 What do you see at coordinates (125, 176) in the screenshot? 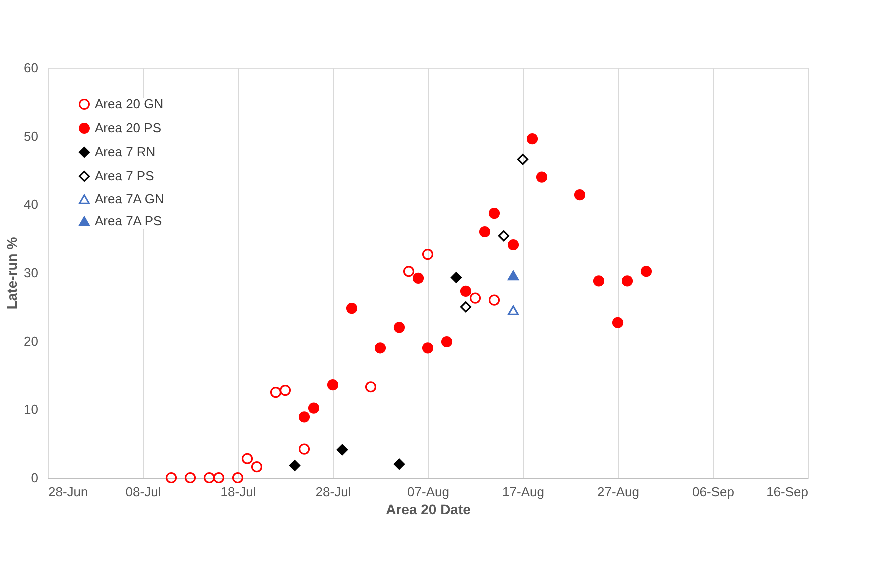
I see `legend-label: Area 7 PS` at bounding box center [125, 176].